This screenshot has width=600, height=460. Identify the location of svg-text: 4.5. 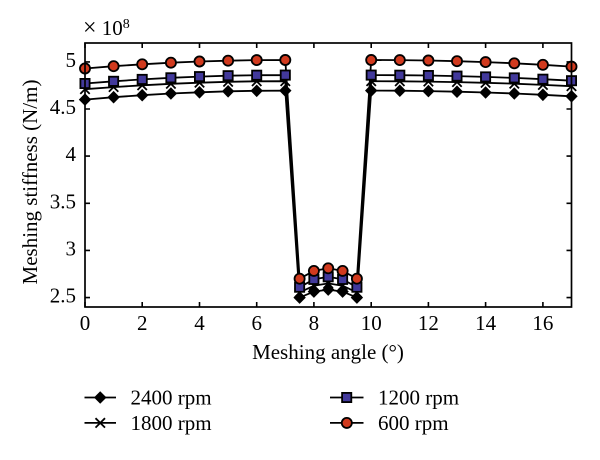
(63, 107).